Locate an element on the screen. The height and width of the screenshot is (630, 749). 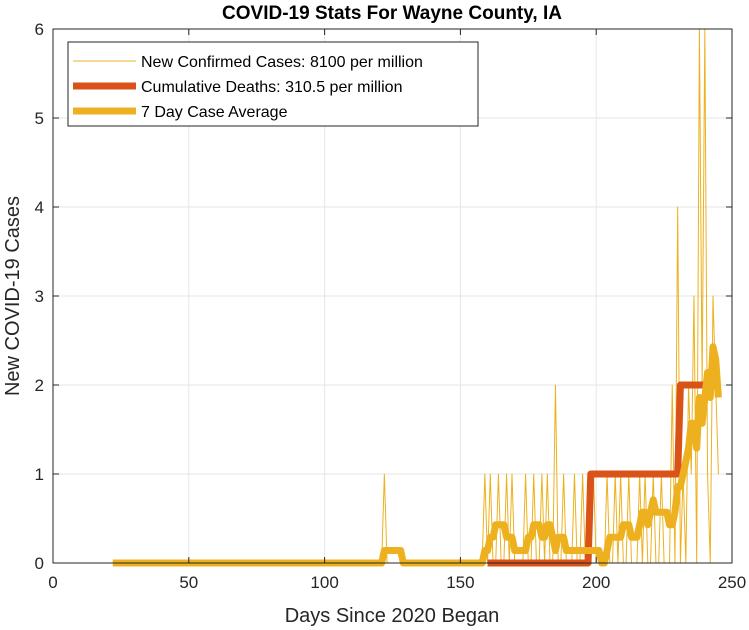
y-tick-label: 2 is located at coordinates (39, 385).